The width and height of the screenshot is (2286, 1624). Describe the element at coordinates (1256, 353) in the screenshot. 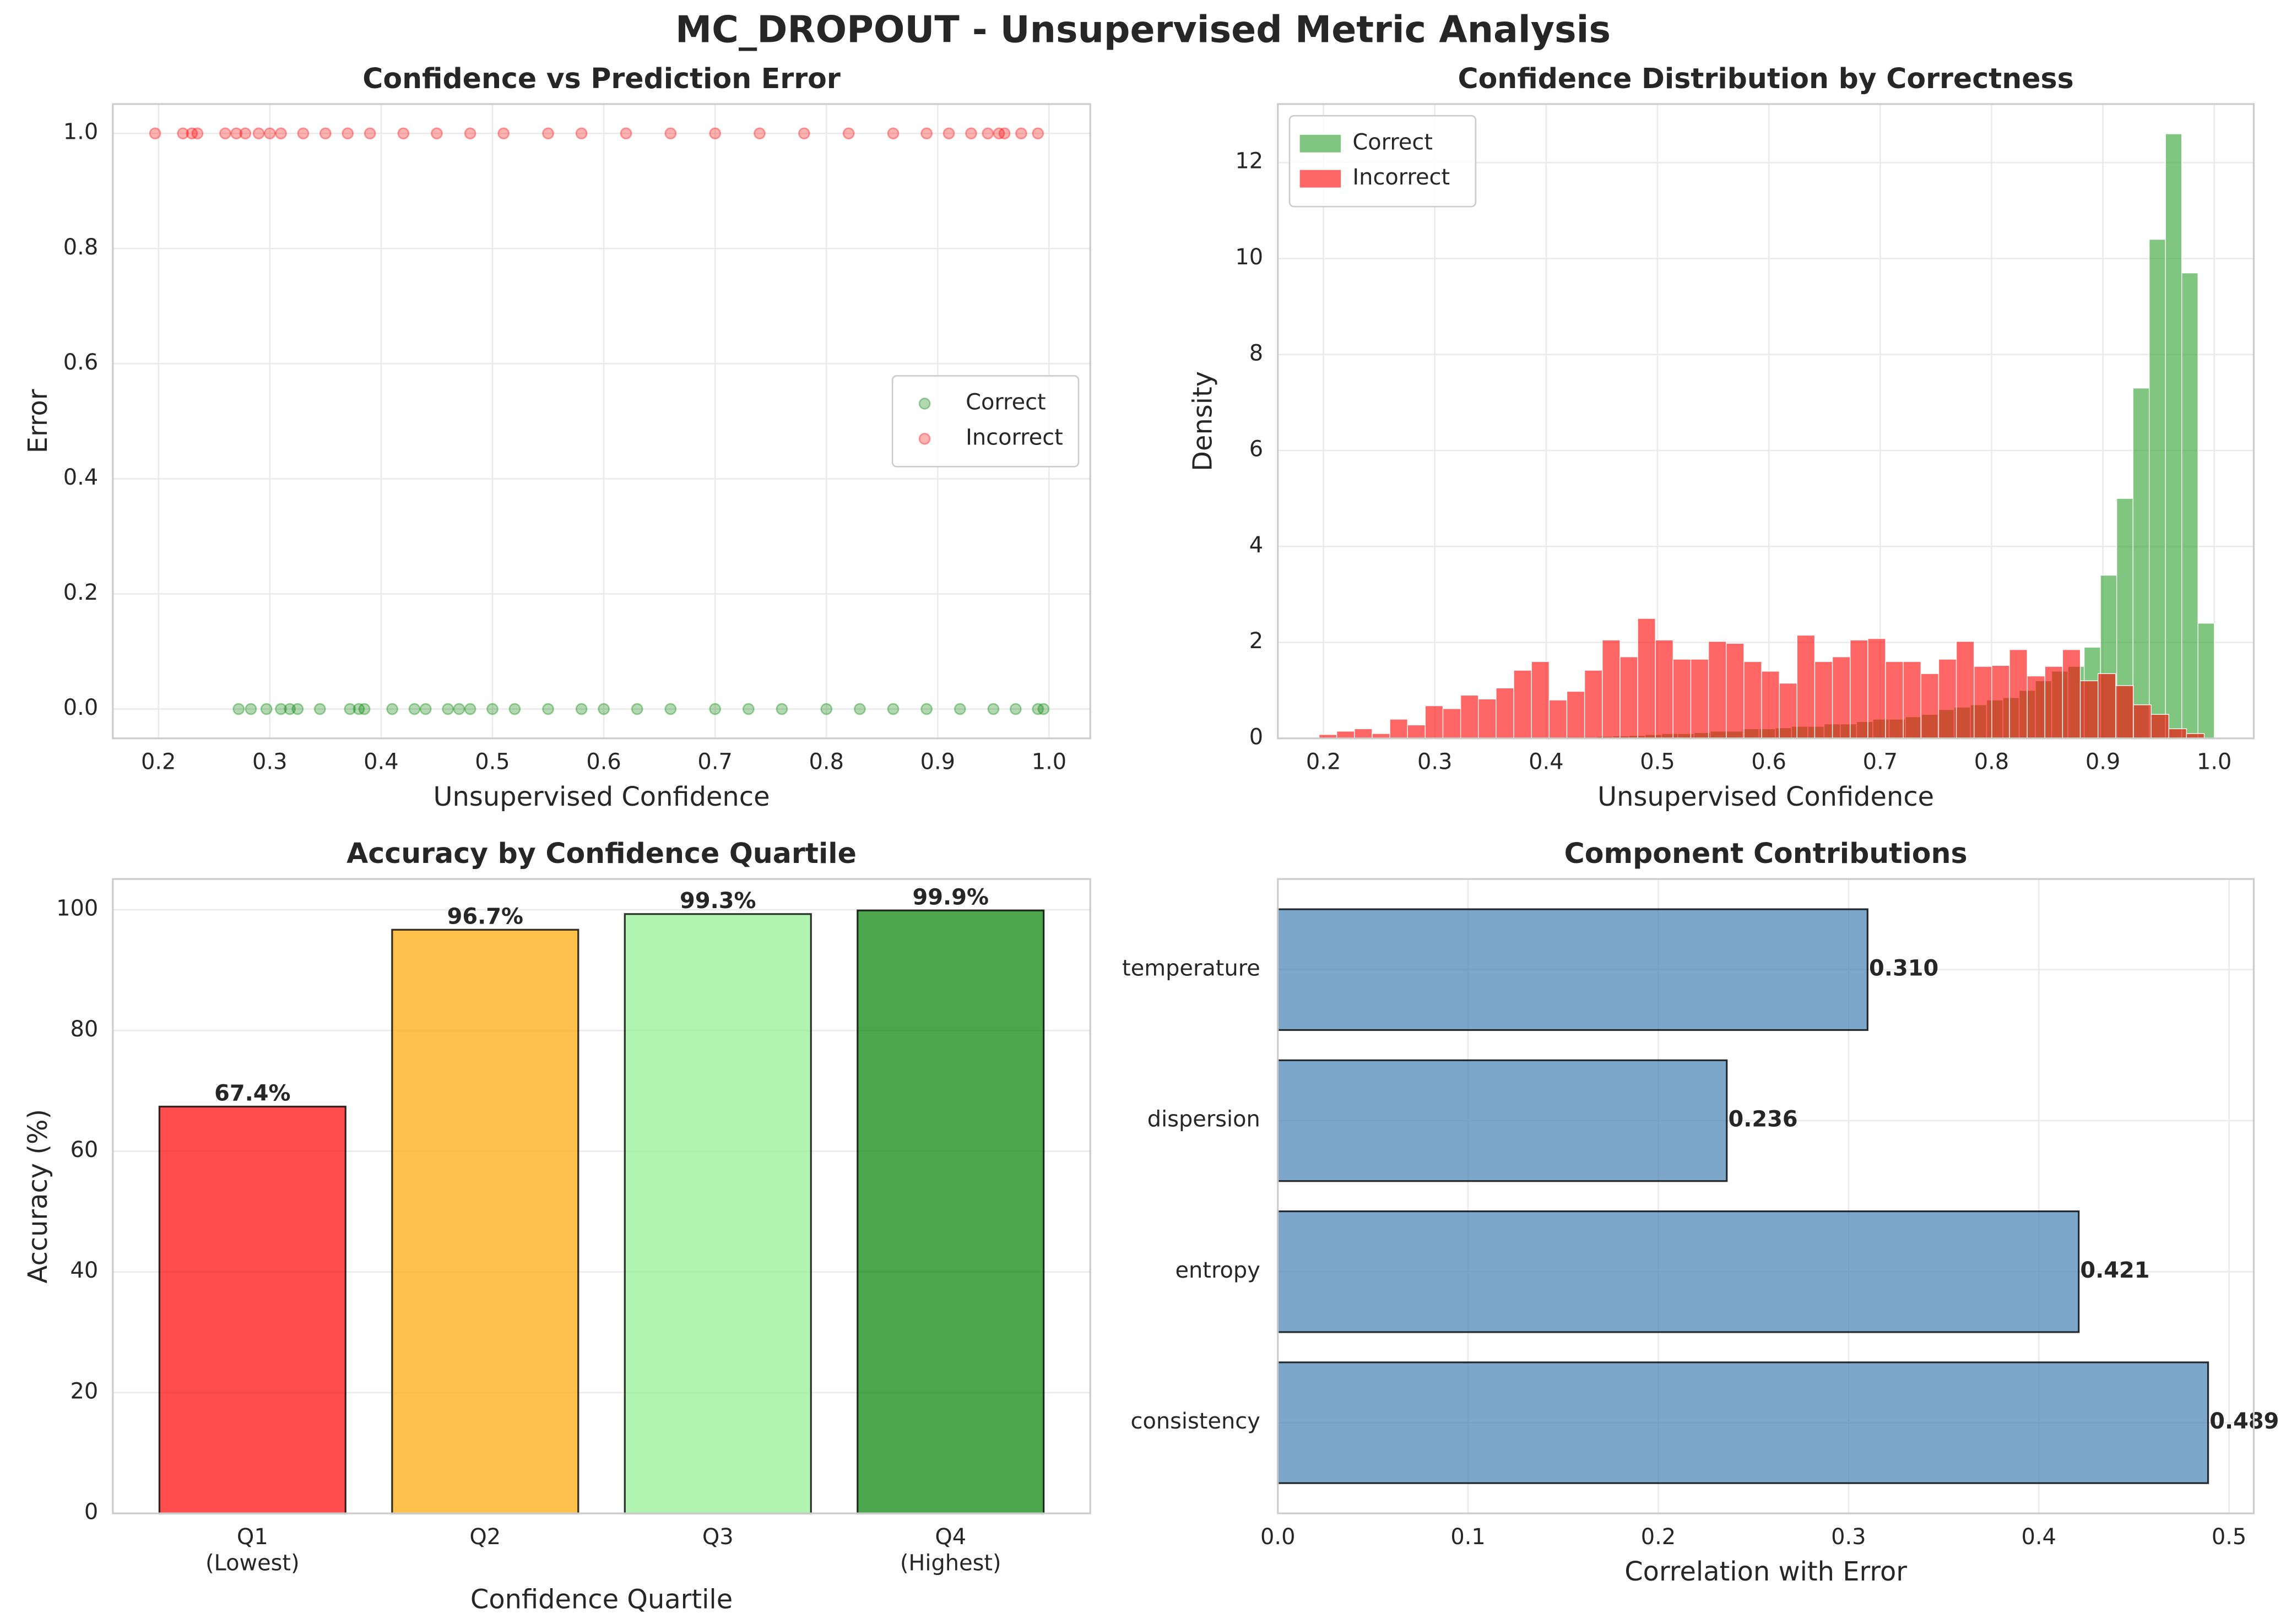

I see `y-tick-label: 8` at that location.